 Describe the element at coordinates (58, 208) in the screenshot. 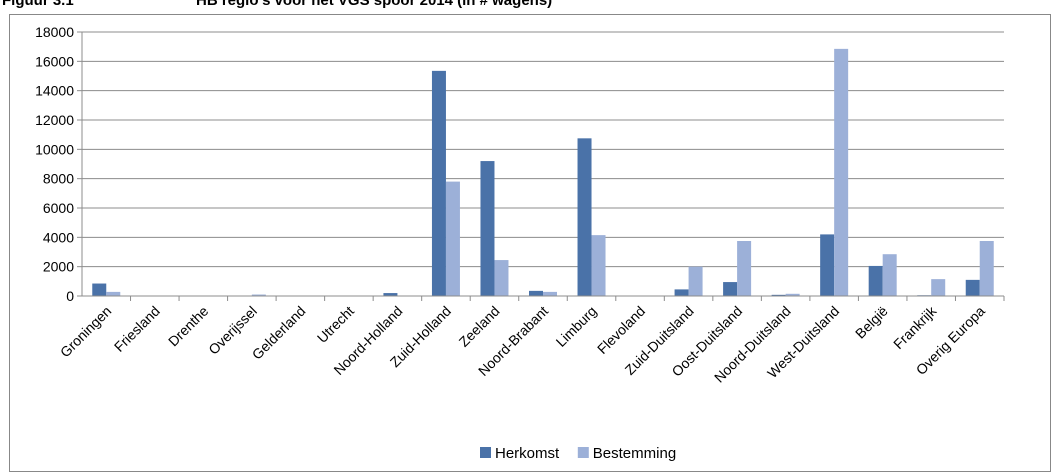

I see `y-tick-label: 6000` at that location.